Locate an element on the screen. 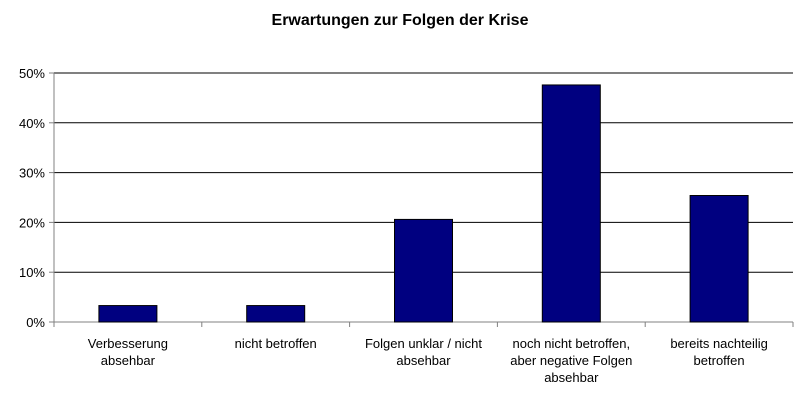  ytick-label-30: 30% is located at coordinates (32, 173).